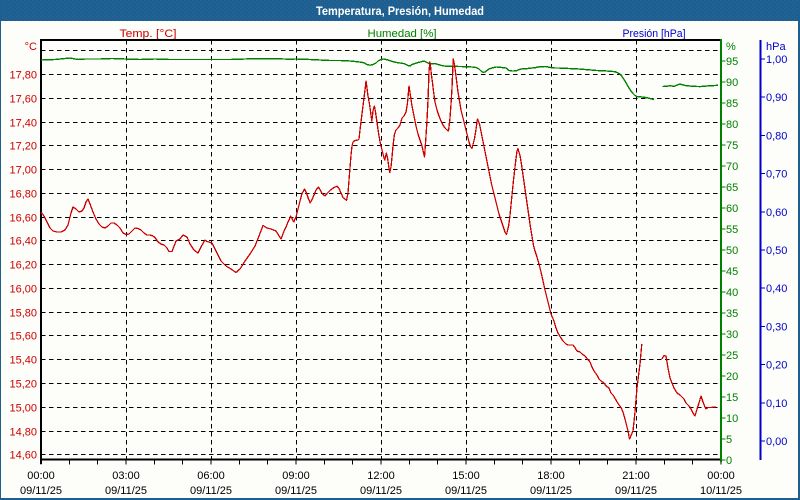 The image size is (800, 500). What do you see at coordinates (466, 476) in the screenshot?
I see `svg-text: 15:00` at bounding box center [466, 476].